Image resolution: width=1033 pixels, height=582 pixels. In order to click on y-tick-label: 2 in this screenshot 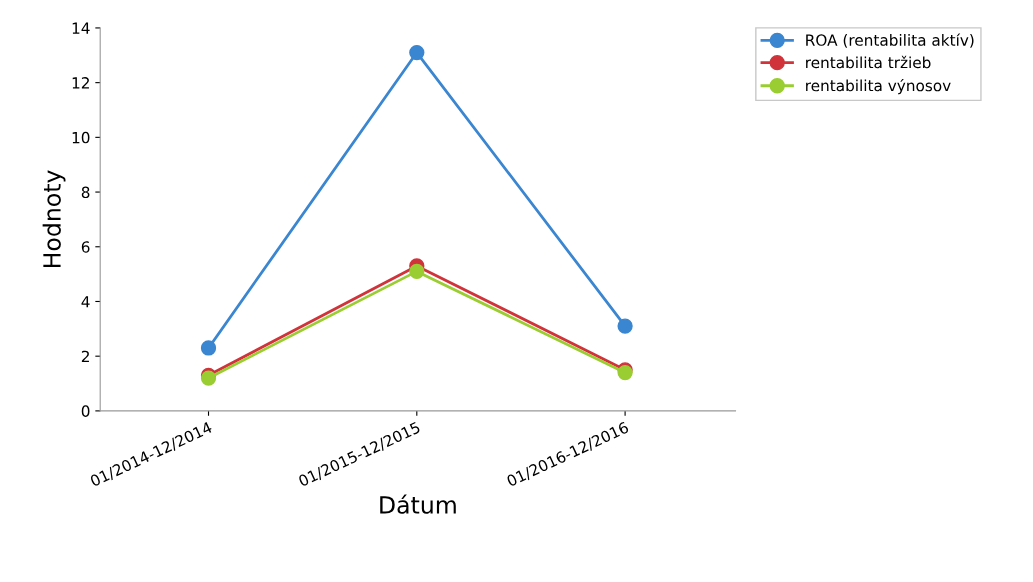, I will do `click(85, 356)`.